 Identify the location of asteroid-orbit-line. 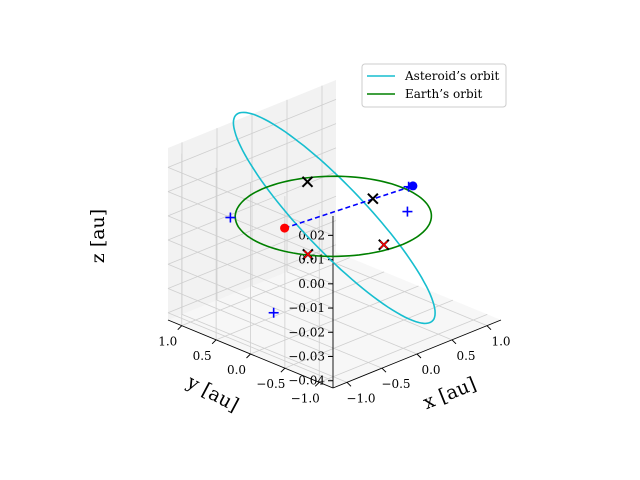
(334, 218).